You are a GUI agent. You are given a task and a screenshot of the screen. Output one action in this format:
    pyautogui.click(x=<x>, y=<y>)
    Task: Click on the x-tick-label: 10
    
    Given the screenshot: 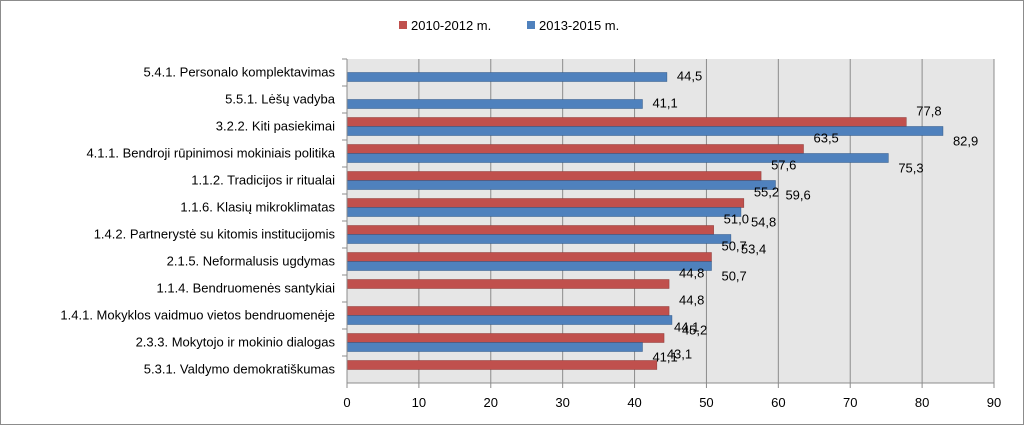 What is the action you would take?
    pyautogui.click(x=419, y=402)
    